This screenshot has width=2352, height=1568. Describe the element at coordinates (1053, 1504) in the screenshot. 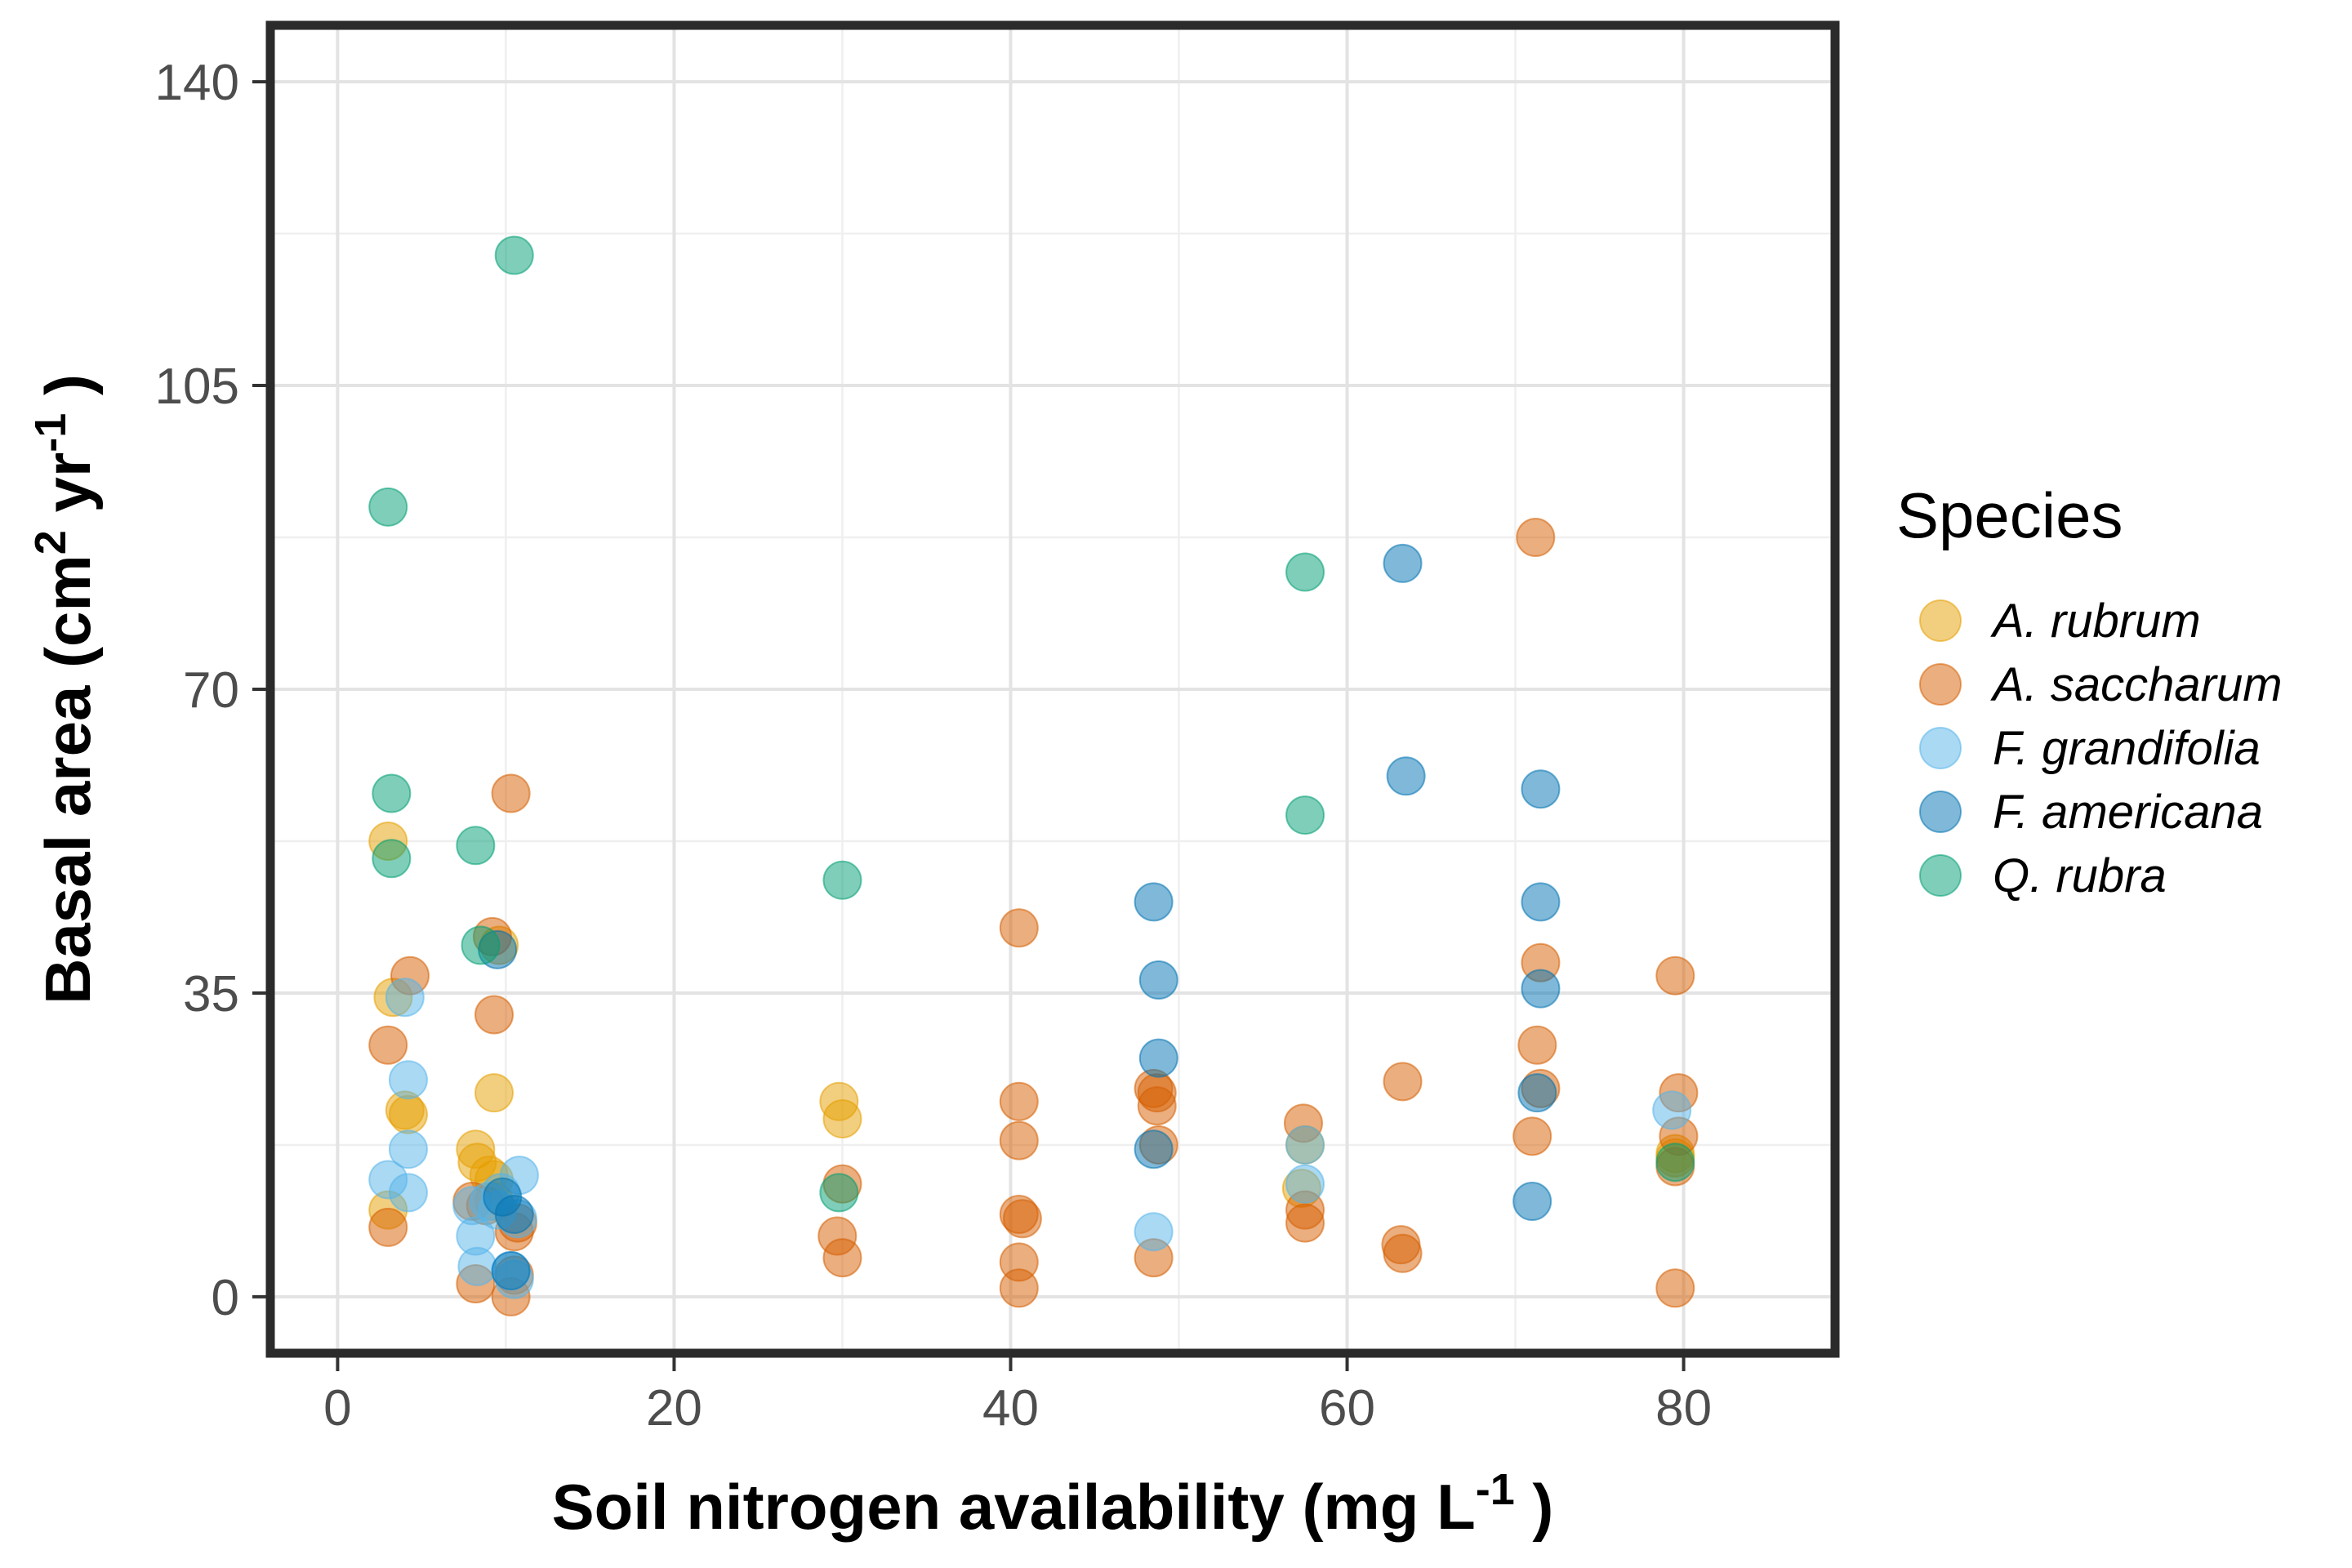

I see `x-axis-title: Soil nitrogen availability (mg L-1 )` at that location.